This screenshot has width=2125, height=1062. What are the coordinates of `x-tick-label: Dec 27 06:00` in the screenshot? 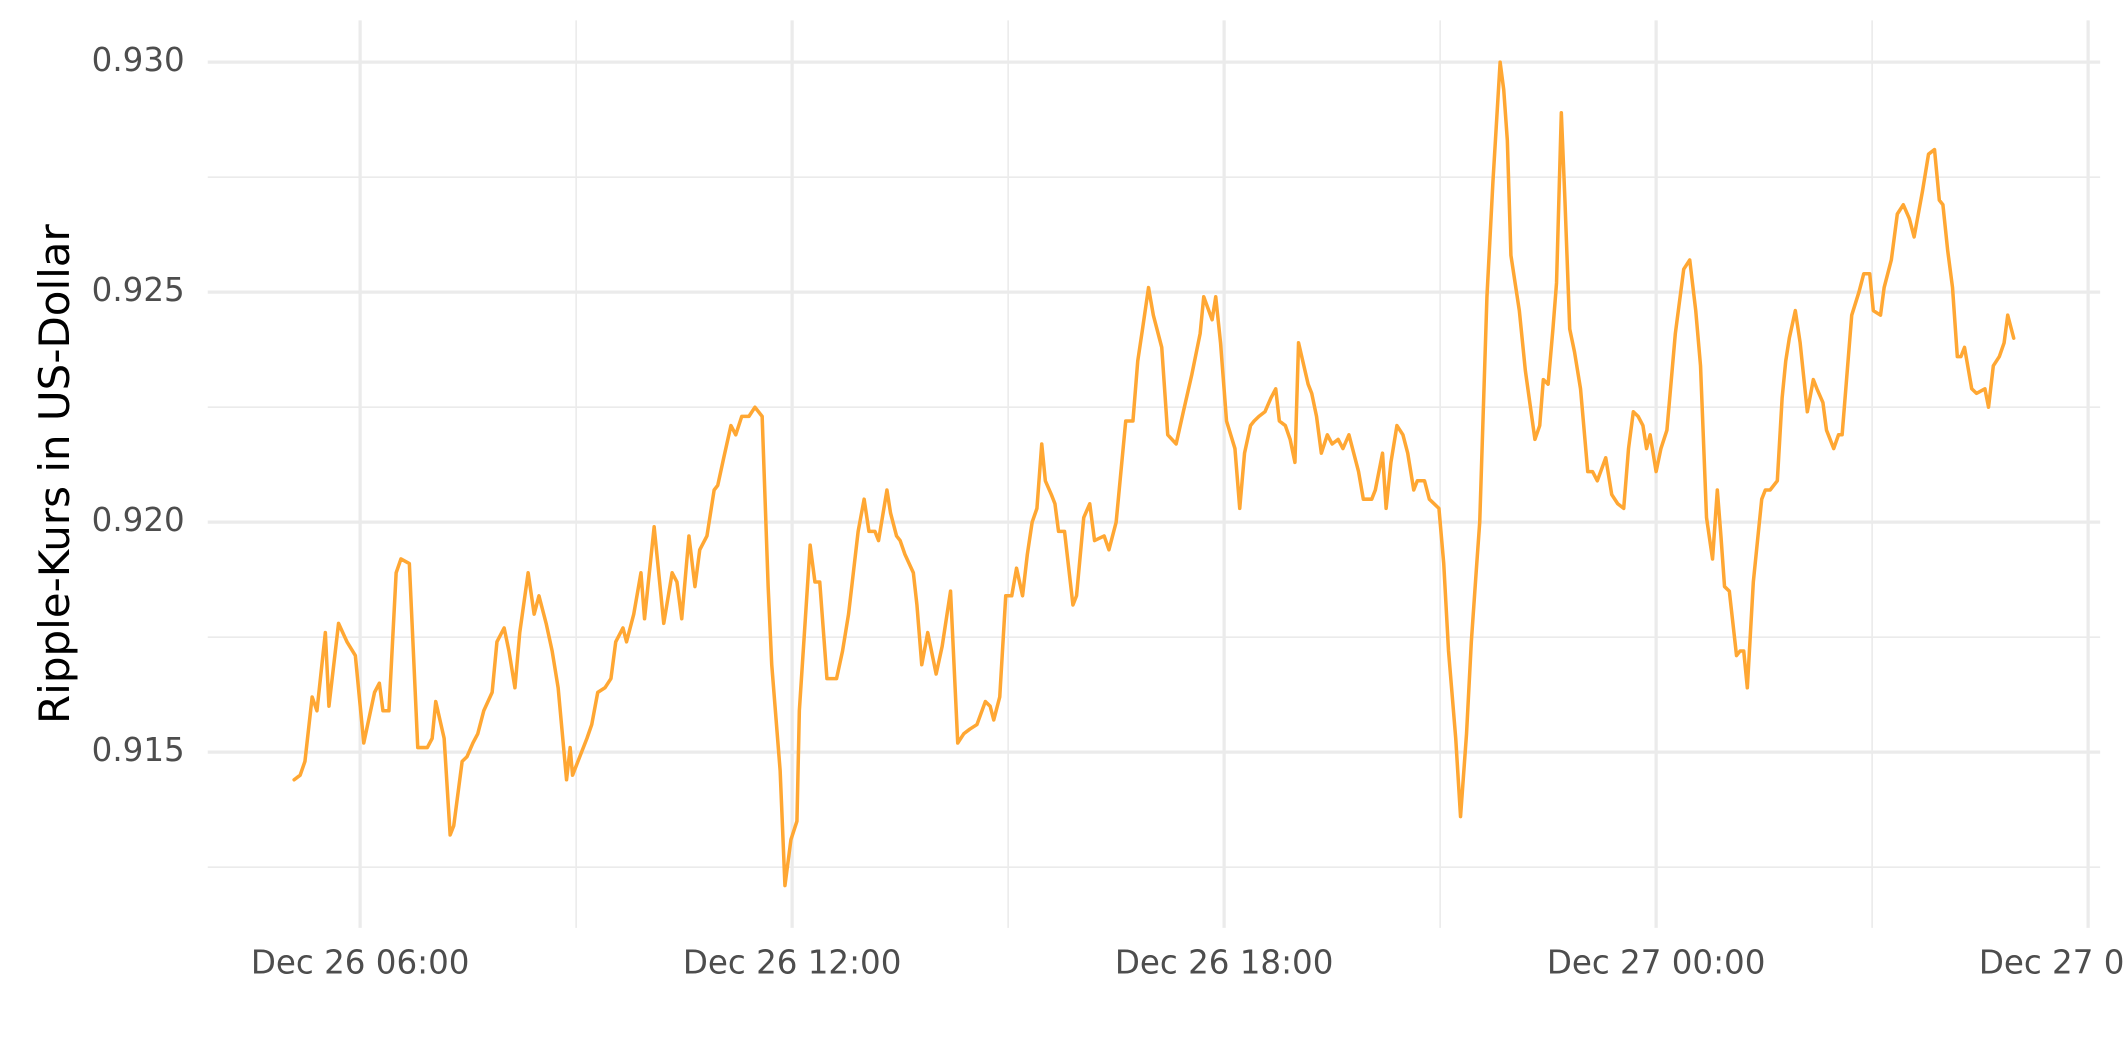 It's located at (2052, 962).